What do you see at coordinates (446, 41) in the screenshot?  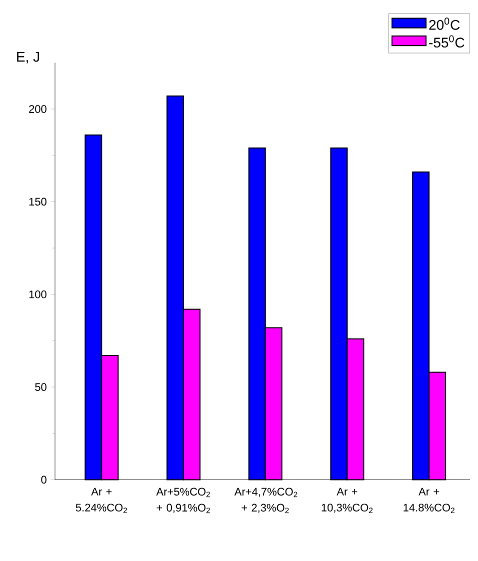 I see `legend-label: -55$^{0}$C` at bounding box center [446, 41].